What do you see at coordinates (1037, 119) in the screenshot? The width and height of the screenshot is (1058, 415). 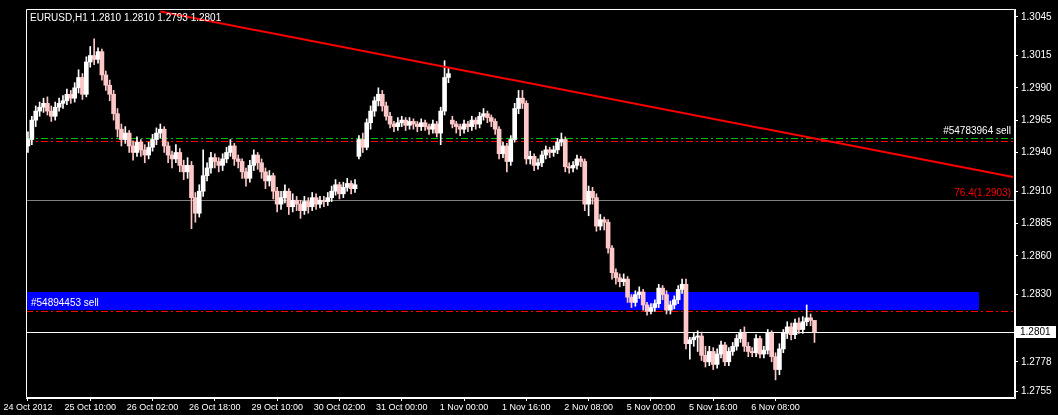 I see `y-tick-label: 1.2965` at bounding box center [1037, 119].